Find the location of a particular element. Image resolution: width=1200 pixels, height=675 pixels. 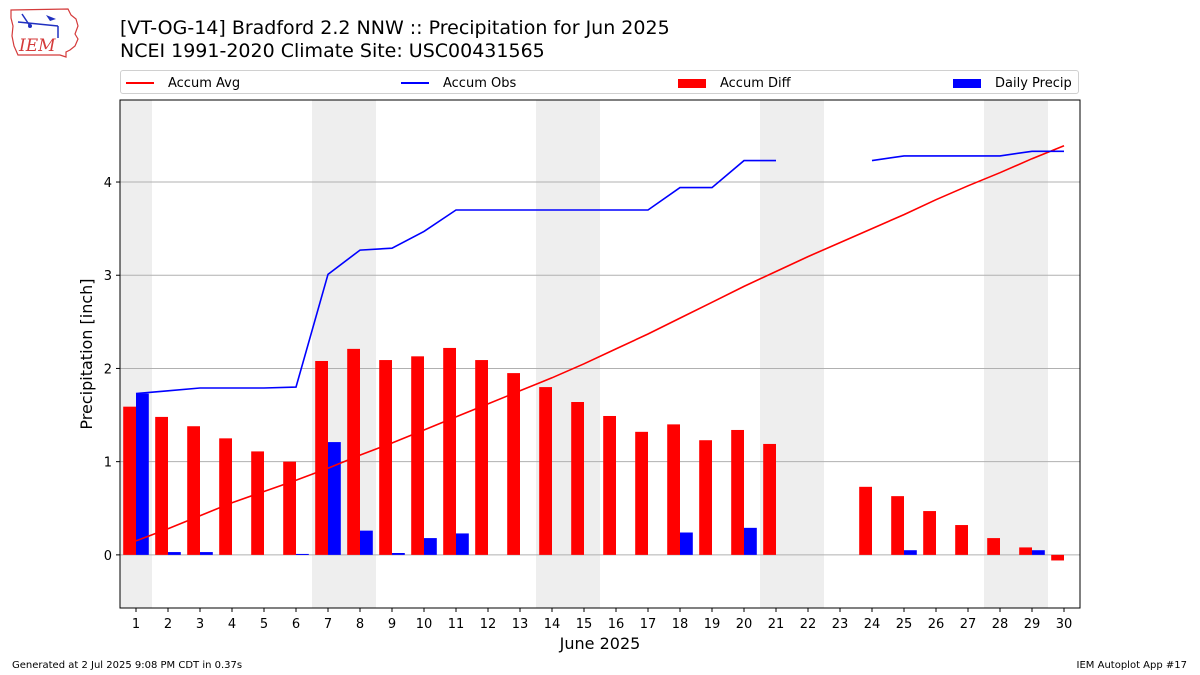

x-tick-label-18: 18 is located at coordinates (680, 624).